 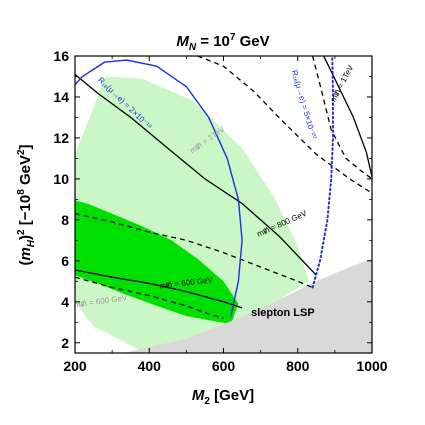 What do you see at coordinates (61, 138) in the screenshot?
I see `y-tick-label: 12` at bounding box center [61, 138].